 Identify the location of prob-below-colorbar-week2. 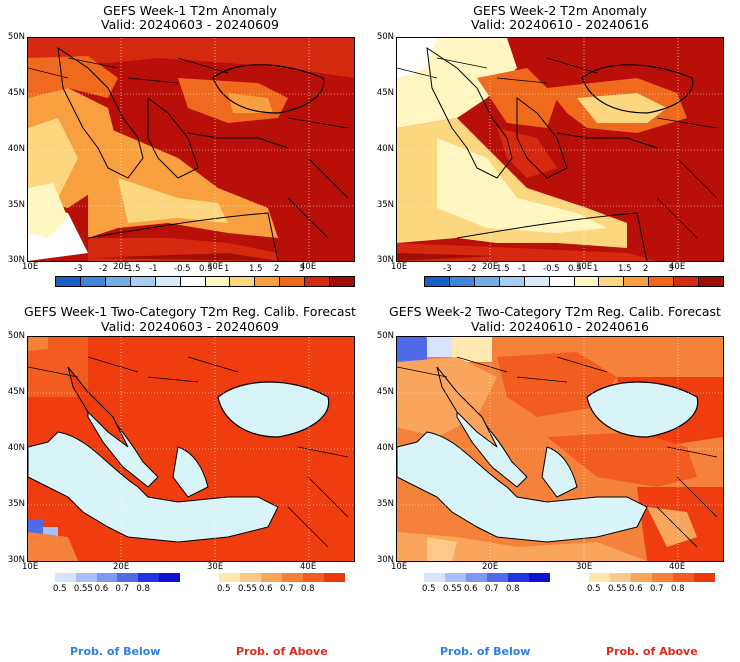
(487, 577).